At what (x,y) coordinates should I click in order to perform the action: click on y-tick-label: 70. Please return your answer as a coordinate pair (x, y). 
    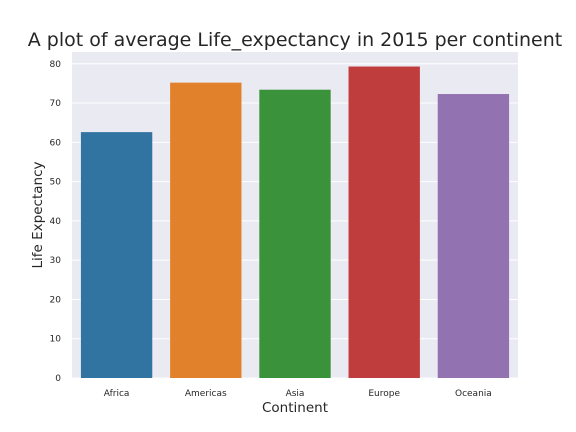
    Looking at the image, I should click on (56, 104).